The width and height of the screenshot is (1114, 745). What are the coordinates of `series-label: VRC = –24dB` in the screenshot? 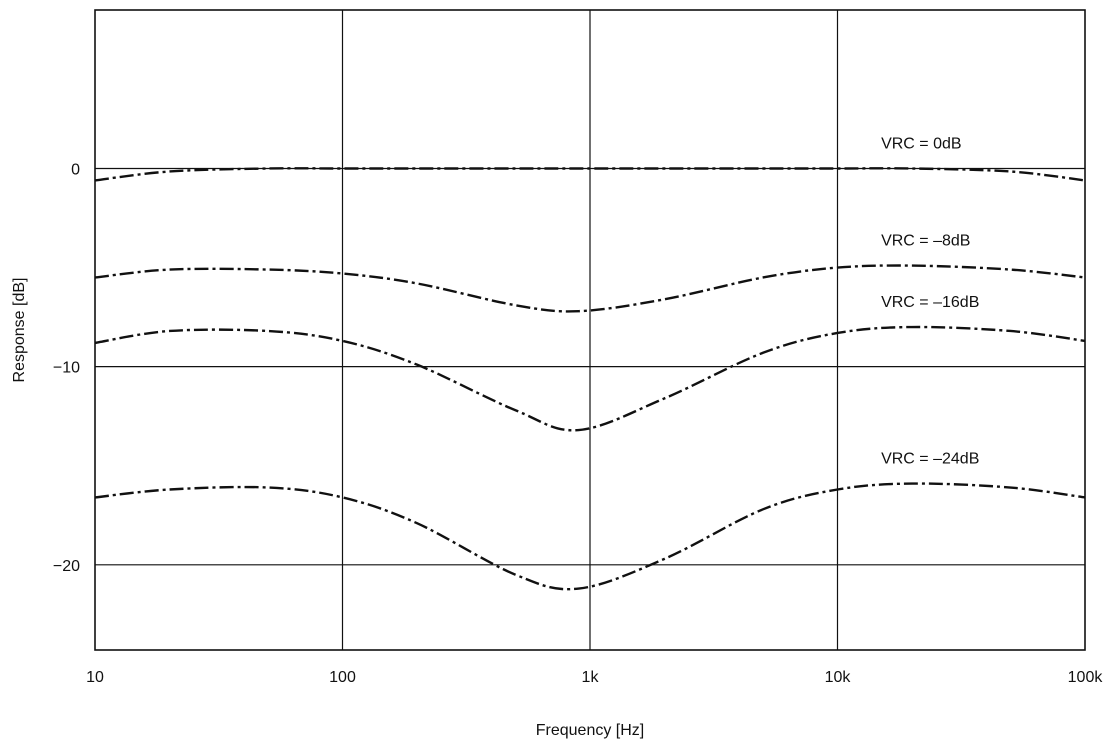 It's located at (930, 459).